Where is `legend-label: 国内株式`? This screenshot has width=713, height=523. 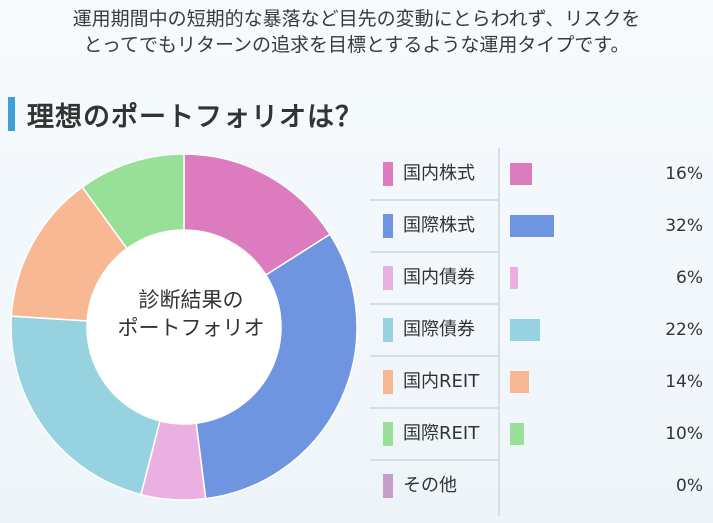 legend-label: 国内株式 is located at coordinates (439, 173).